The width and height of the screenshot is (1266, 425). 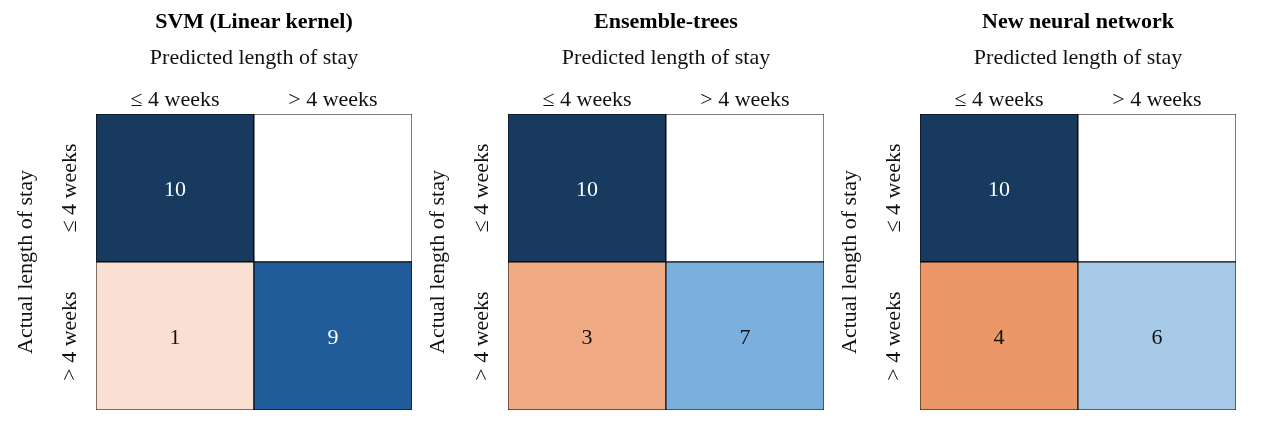 I want to click on data-label: 4, so click(x=999, y=336).